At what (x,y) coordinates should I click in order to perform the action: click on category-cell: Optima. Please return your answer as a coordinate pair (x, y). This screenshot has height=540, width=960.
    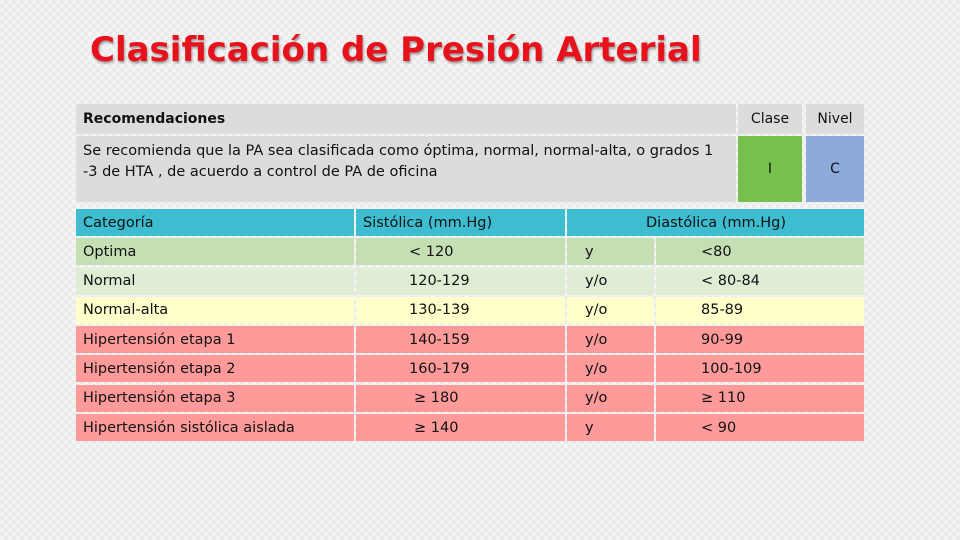
    Looking at the image, I should click on (215, 252).